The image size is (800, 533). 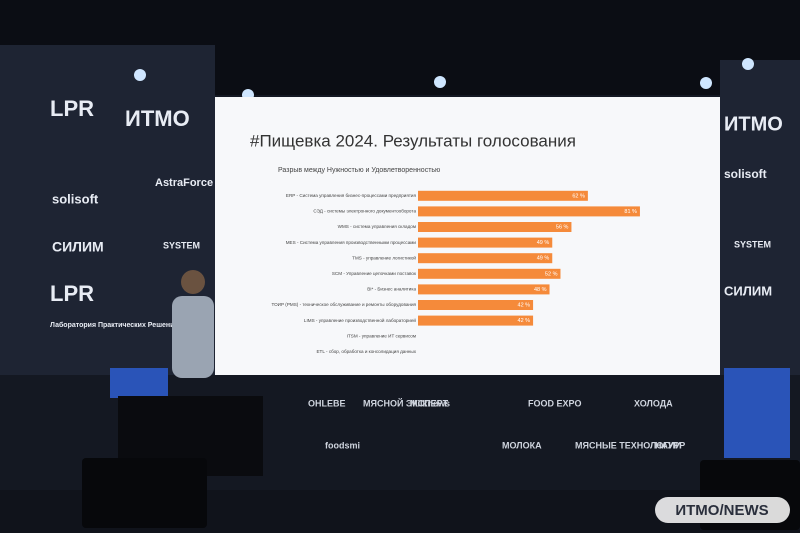 What do you see at coordinates (114, 325) in the screenshot?
I see `logo: Лаборатория Практических Решений` at bounding box center [114, 325].